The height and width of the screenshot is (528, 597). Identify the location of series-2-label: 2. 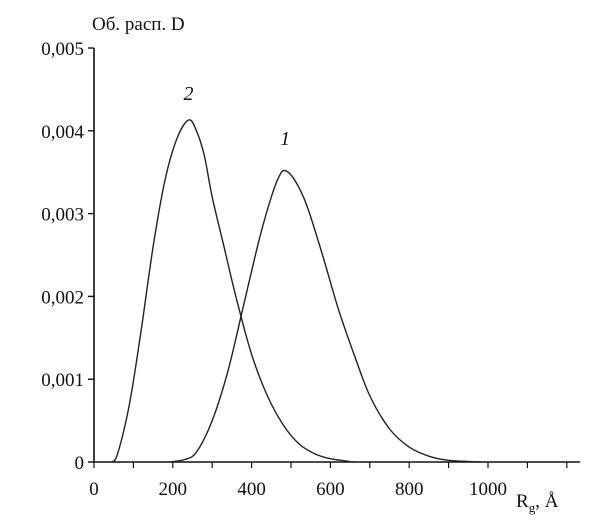
(189, 94).